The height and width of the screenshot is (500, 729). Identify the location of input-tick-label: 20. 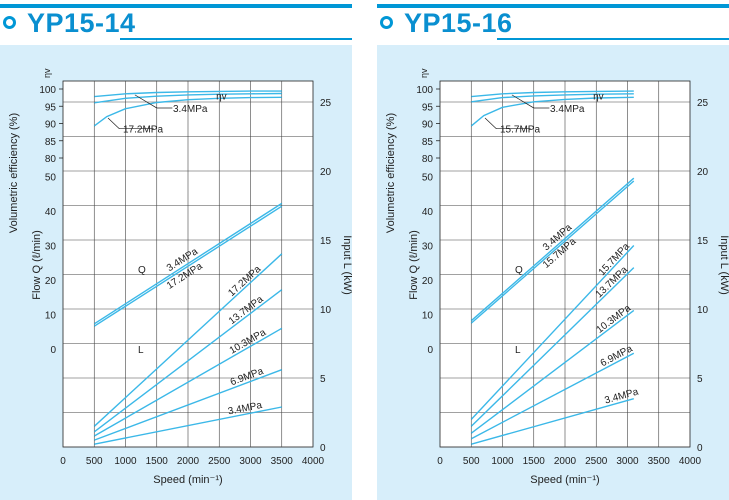
(326, 172).